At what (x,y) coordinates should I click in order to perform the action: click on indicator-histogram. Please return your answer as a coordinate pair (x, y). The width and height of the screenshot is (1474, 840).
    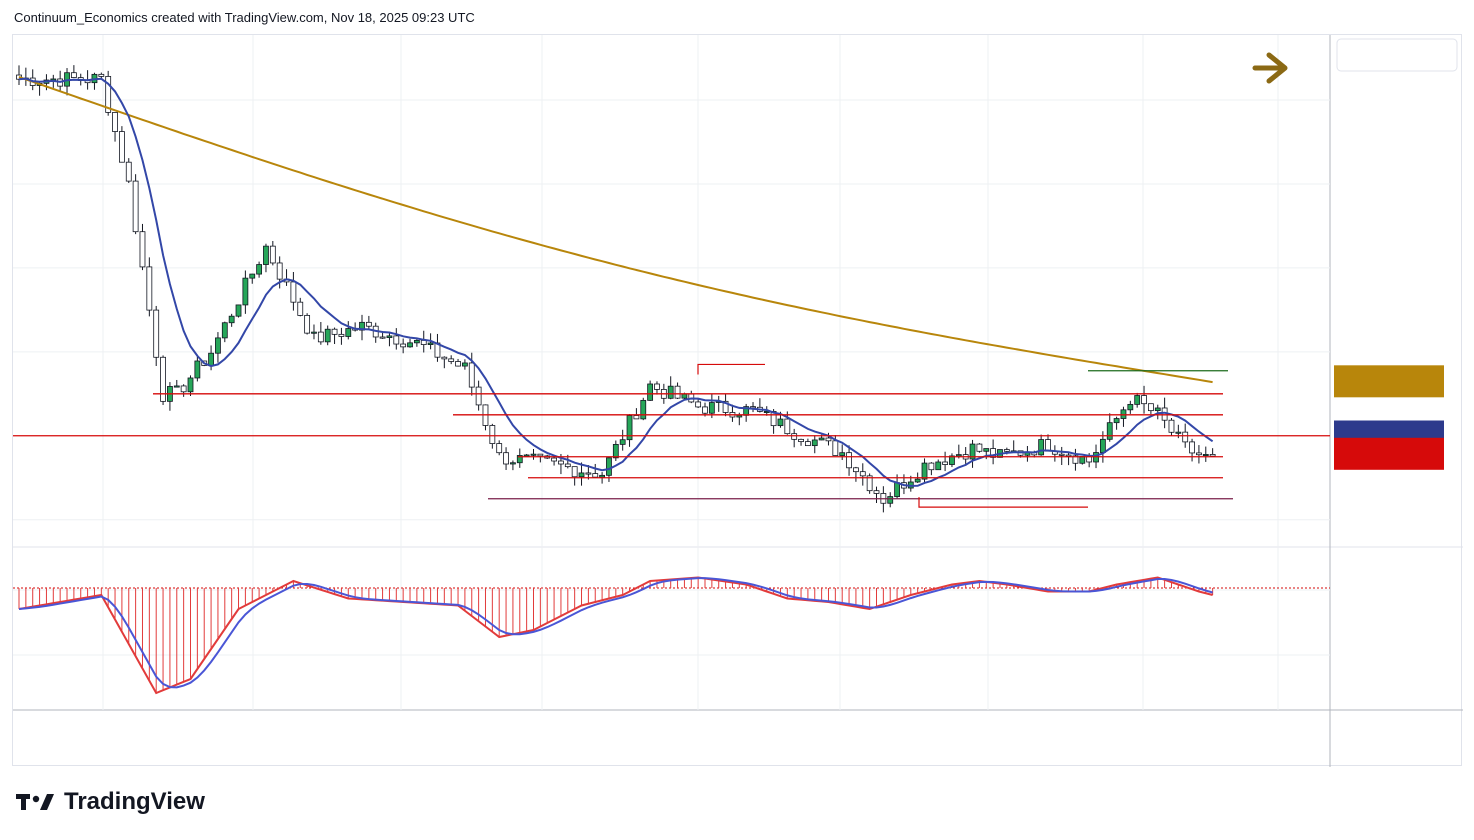
    Looking at the image, I should click on (616, 635).